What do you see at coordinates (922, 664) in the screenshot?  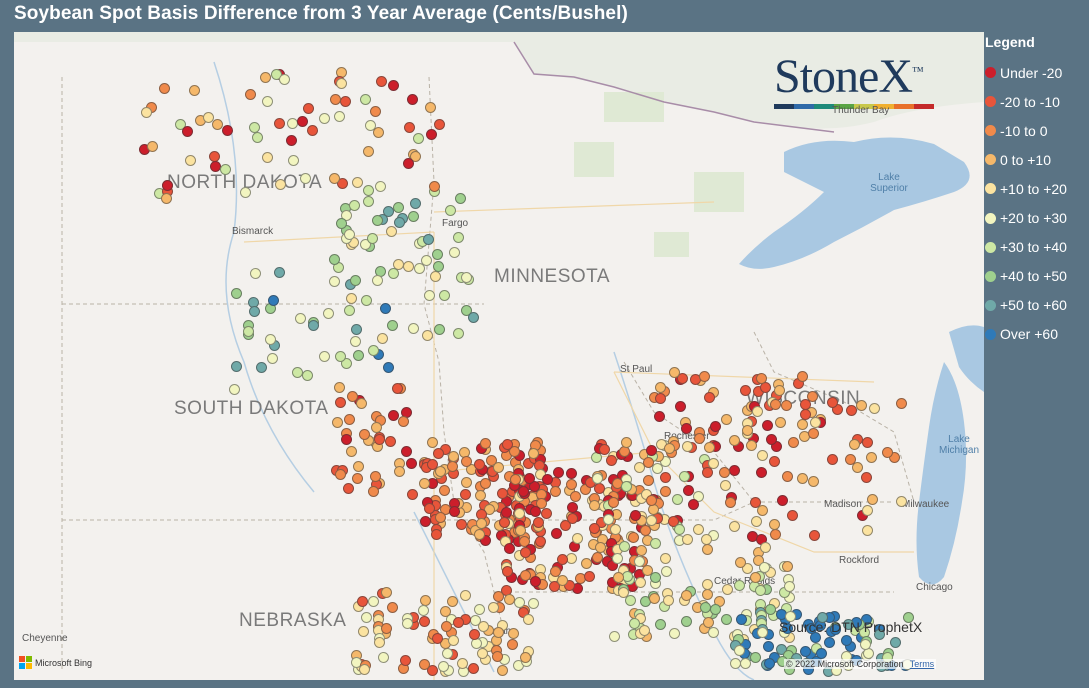 I see `terms-link: Terms` at bounding box center [922, 664].